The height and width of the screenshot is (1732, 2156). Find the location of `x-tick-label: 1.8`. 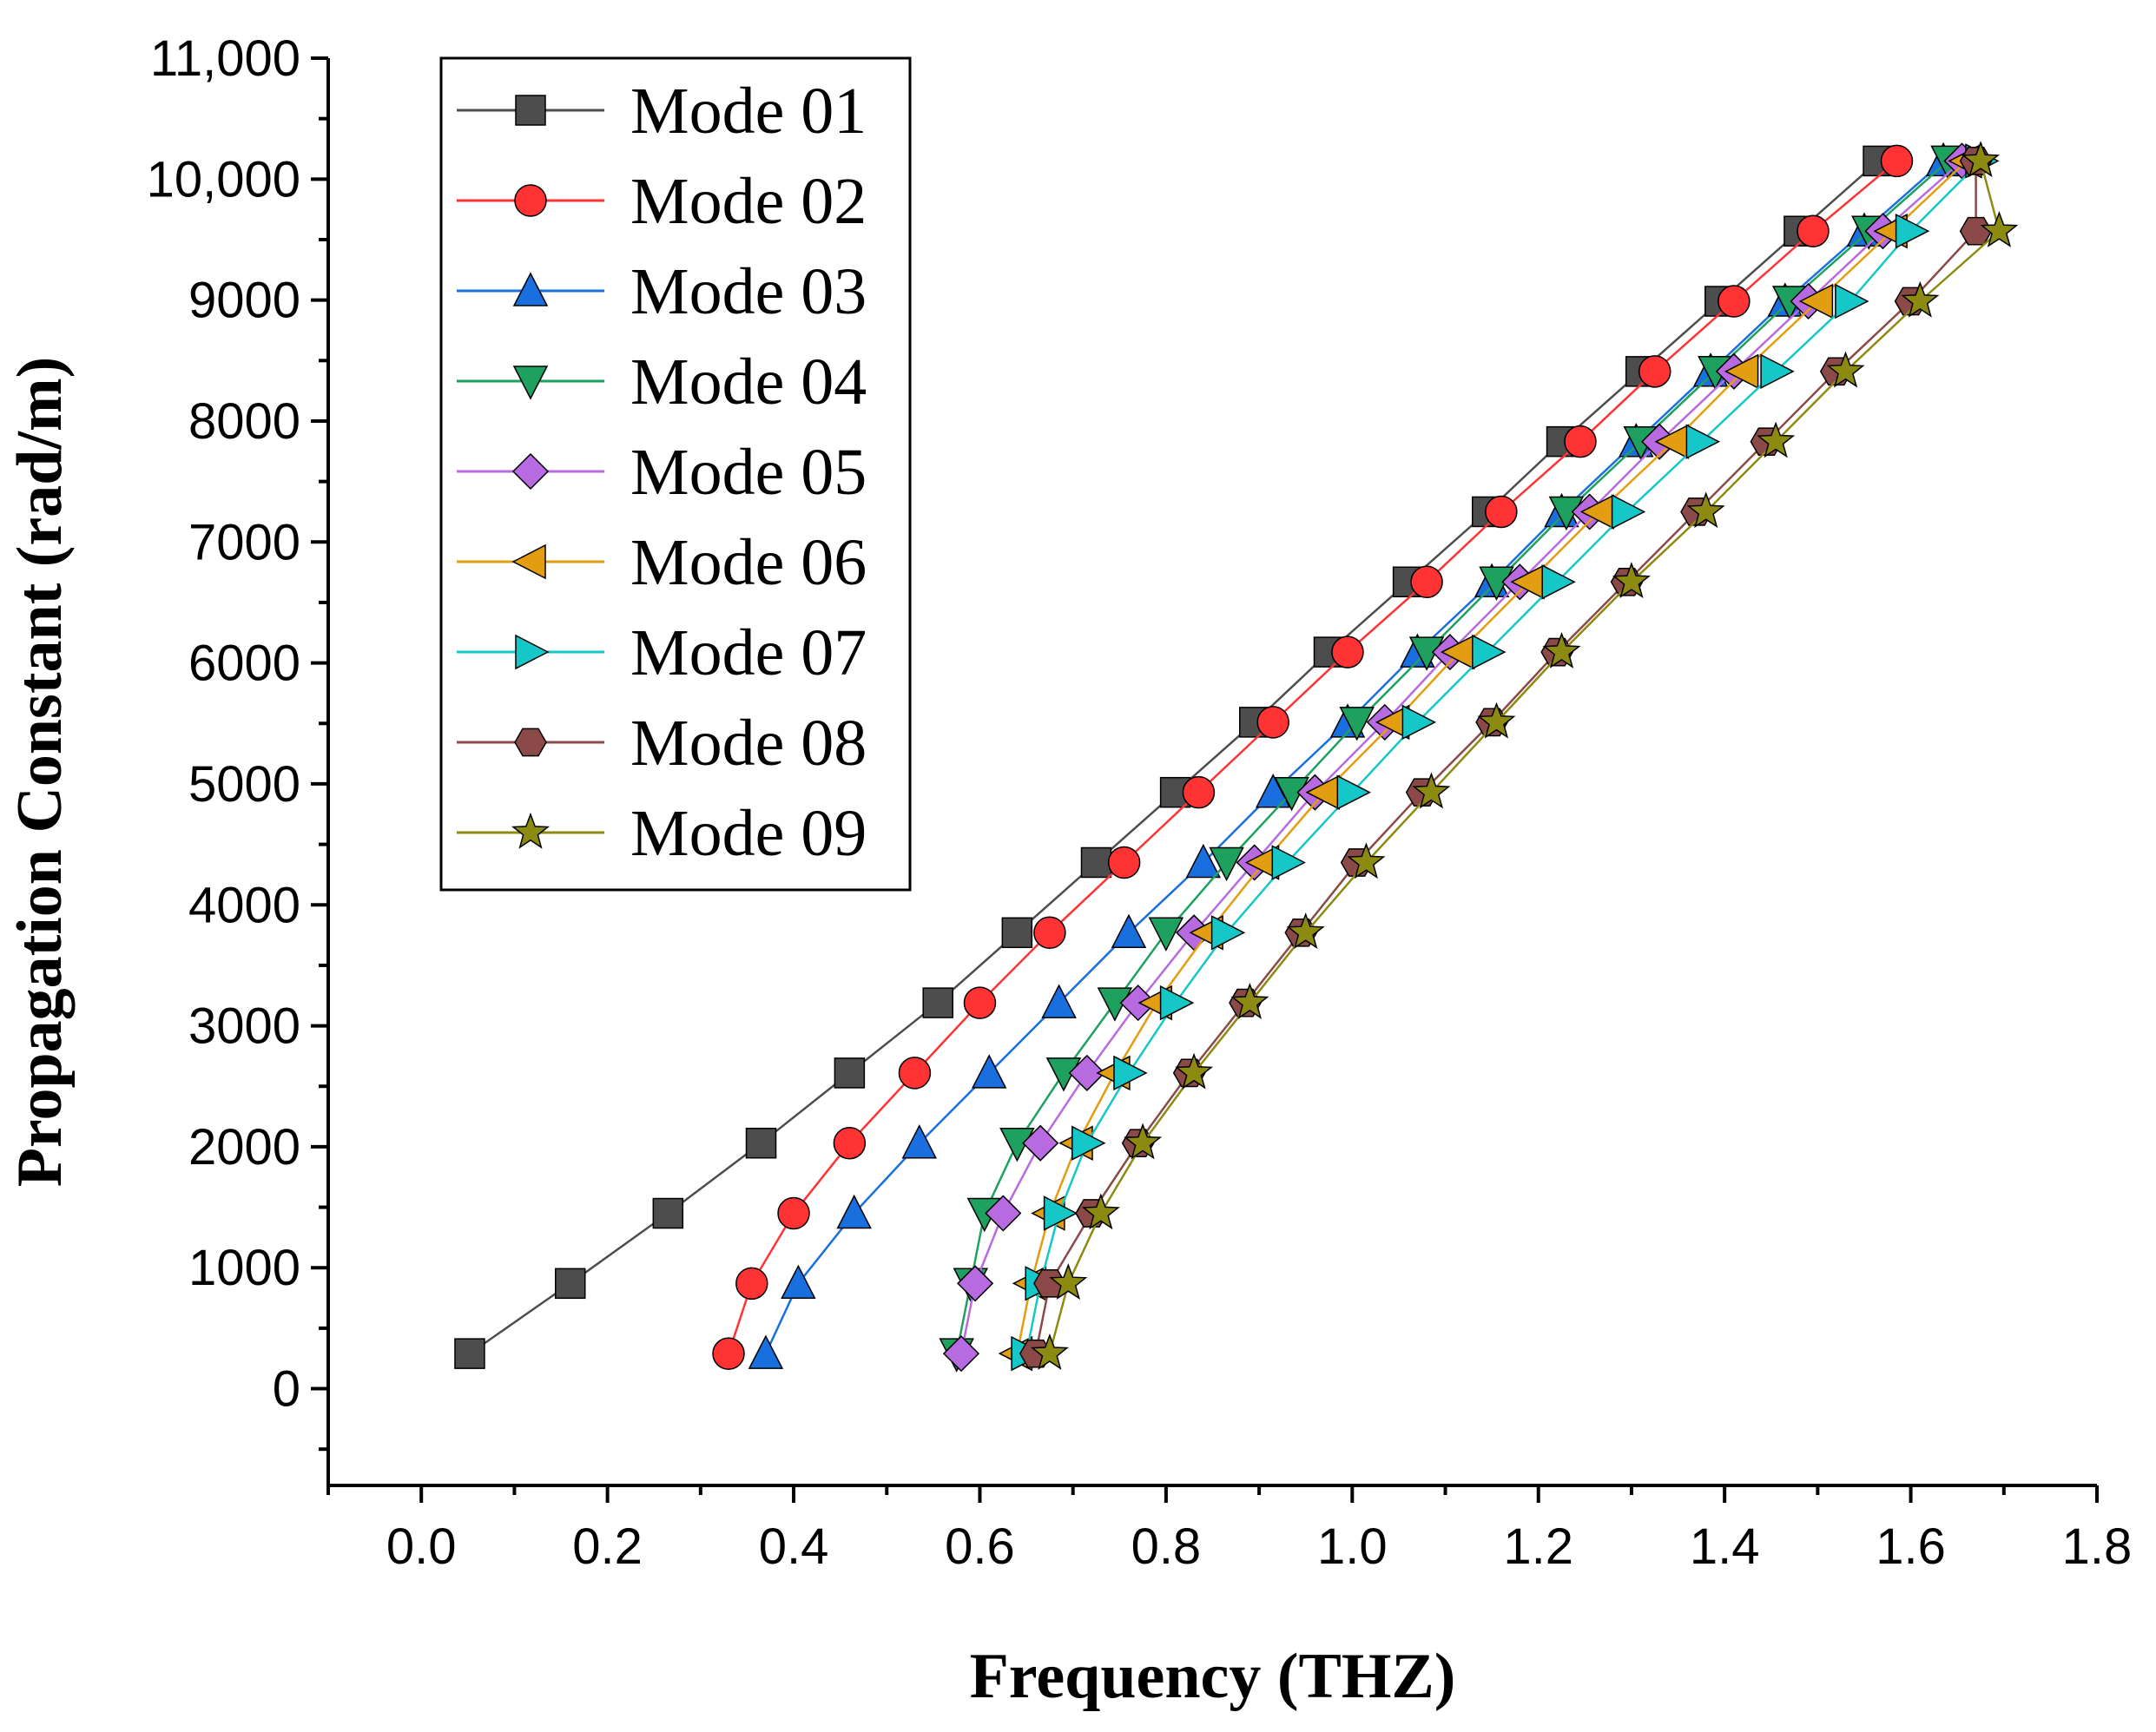

x-tick-label: 1.8 is located at coordinates (2097, 1546).